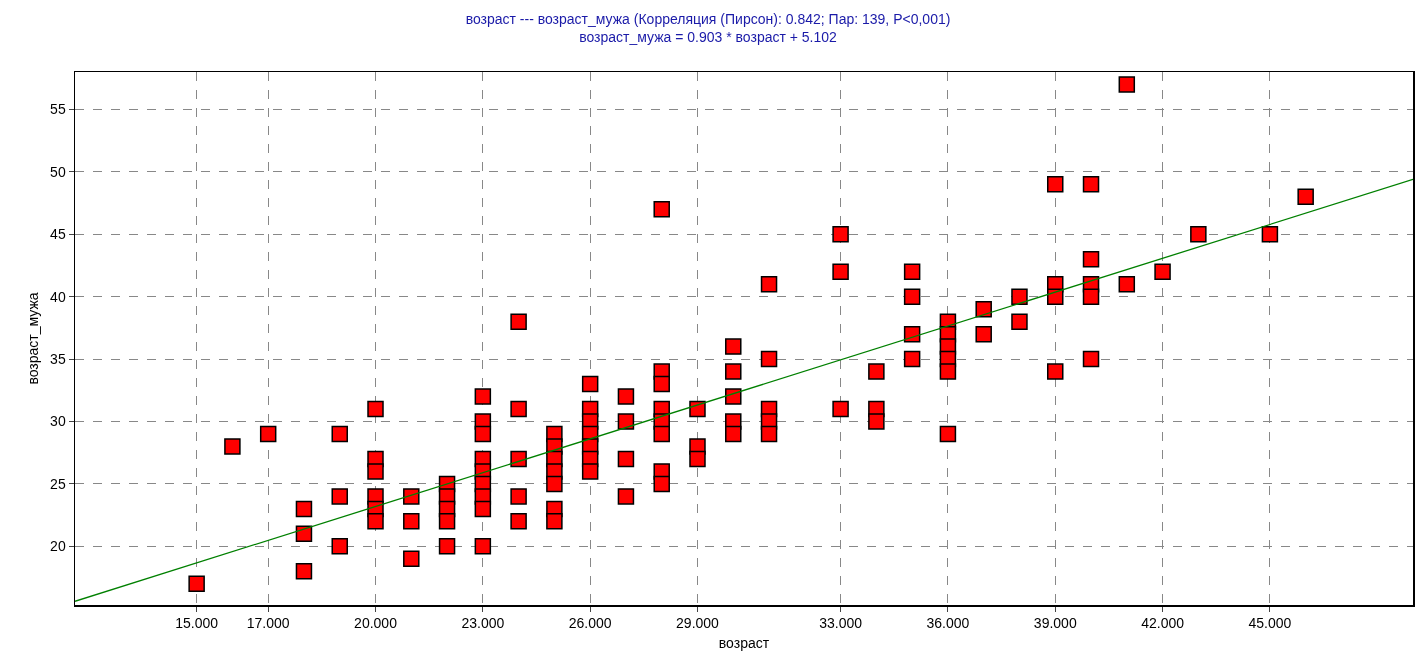 This screenshot has height=672, width=1416. I want to click on x-tick-label: 17.000, so click(268, 623).